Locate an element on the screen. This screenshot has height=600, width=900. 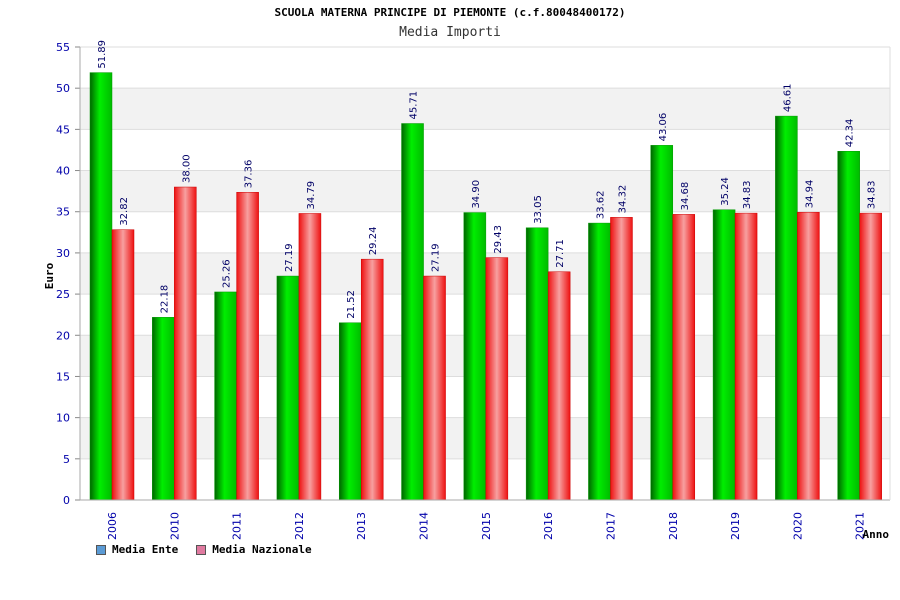
bar-media-ente-2016 is located at coordinates (537, 364).